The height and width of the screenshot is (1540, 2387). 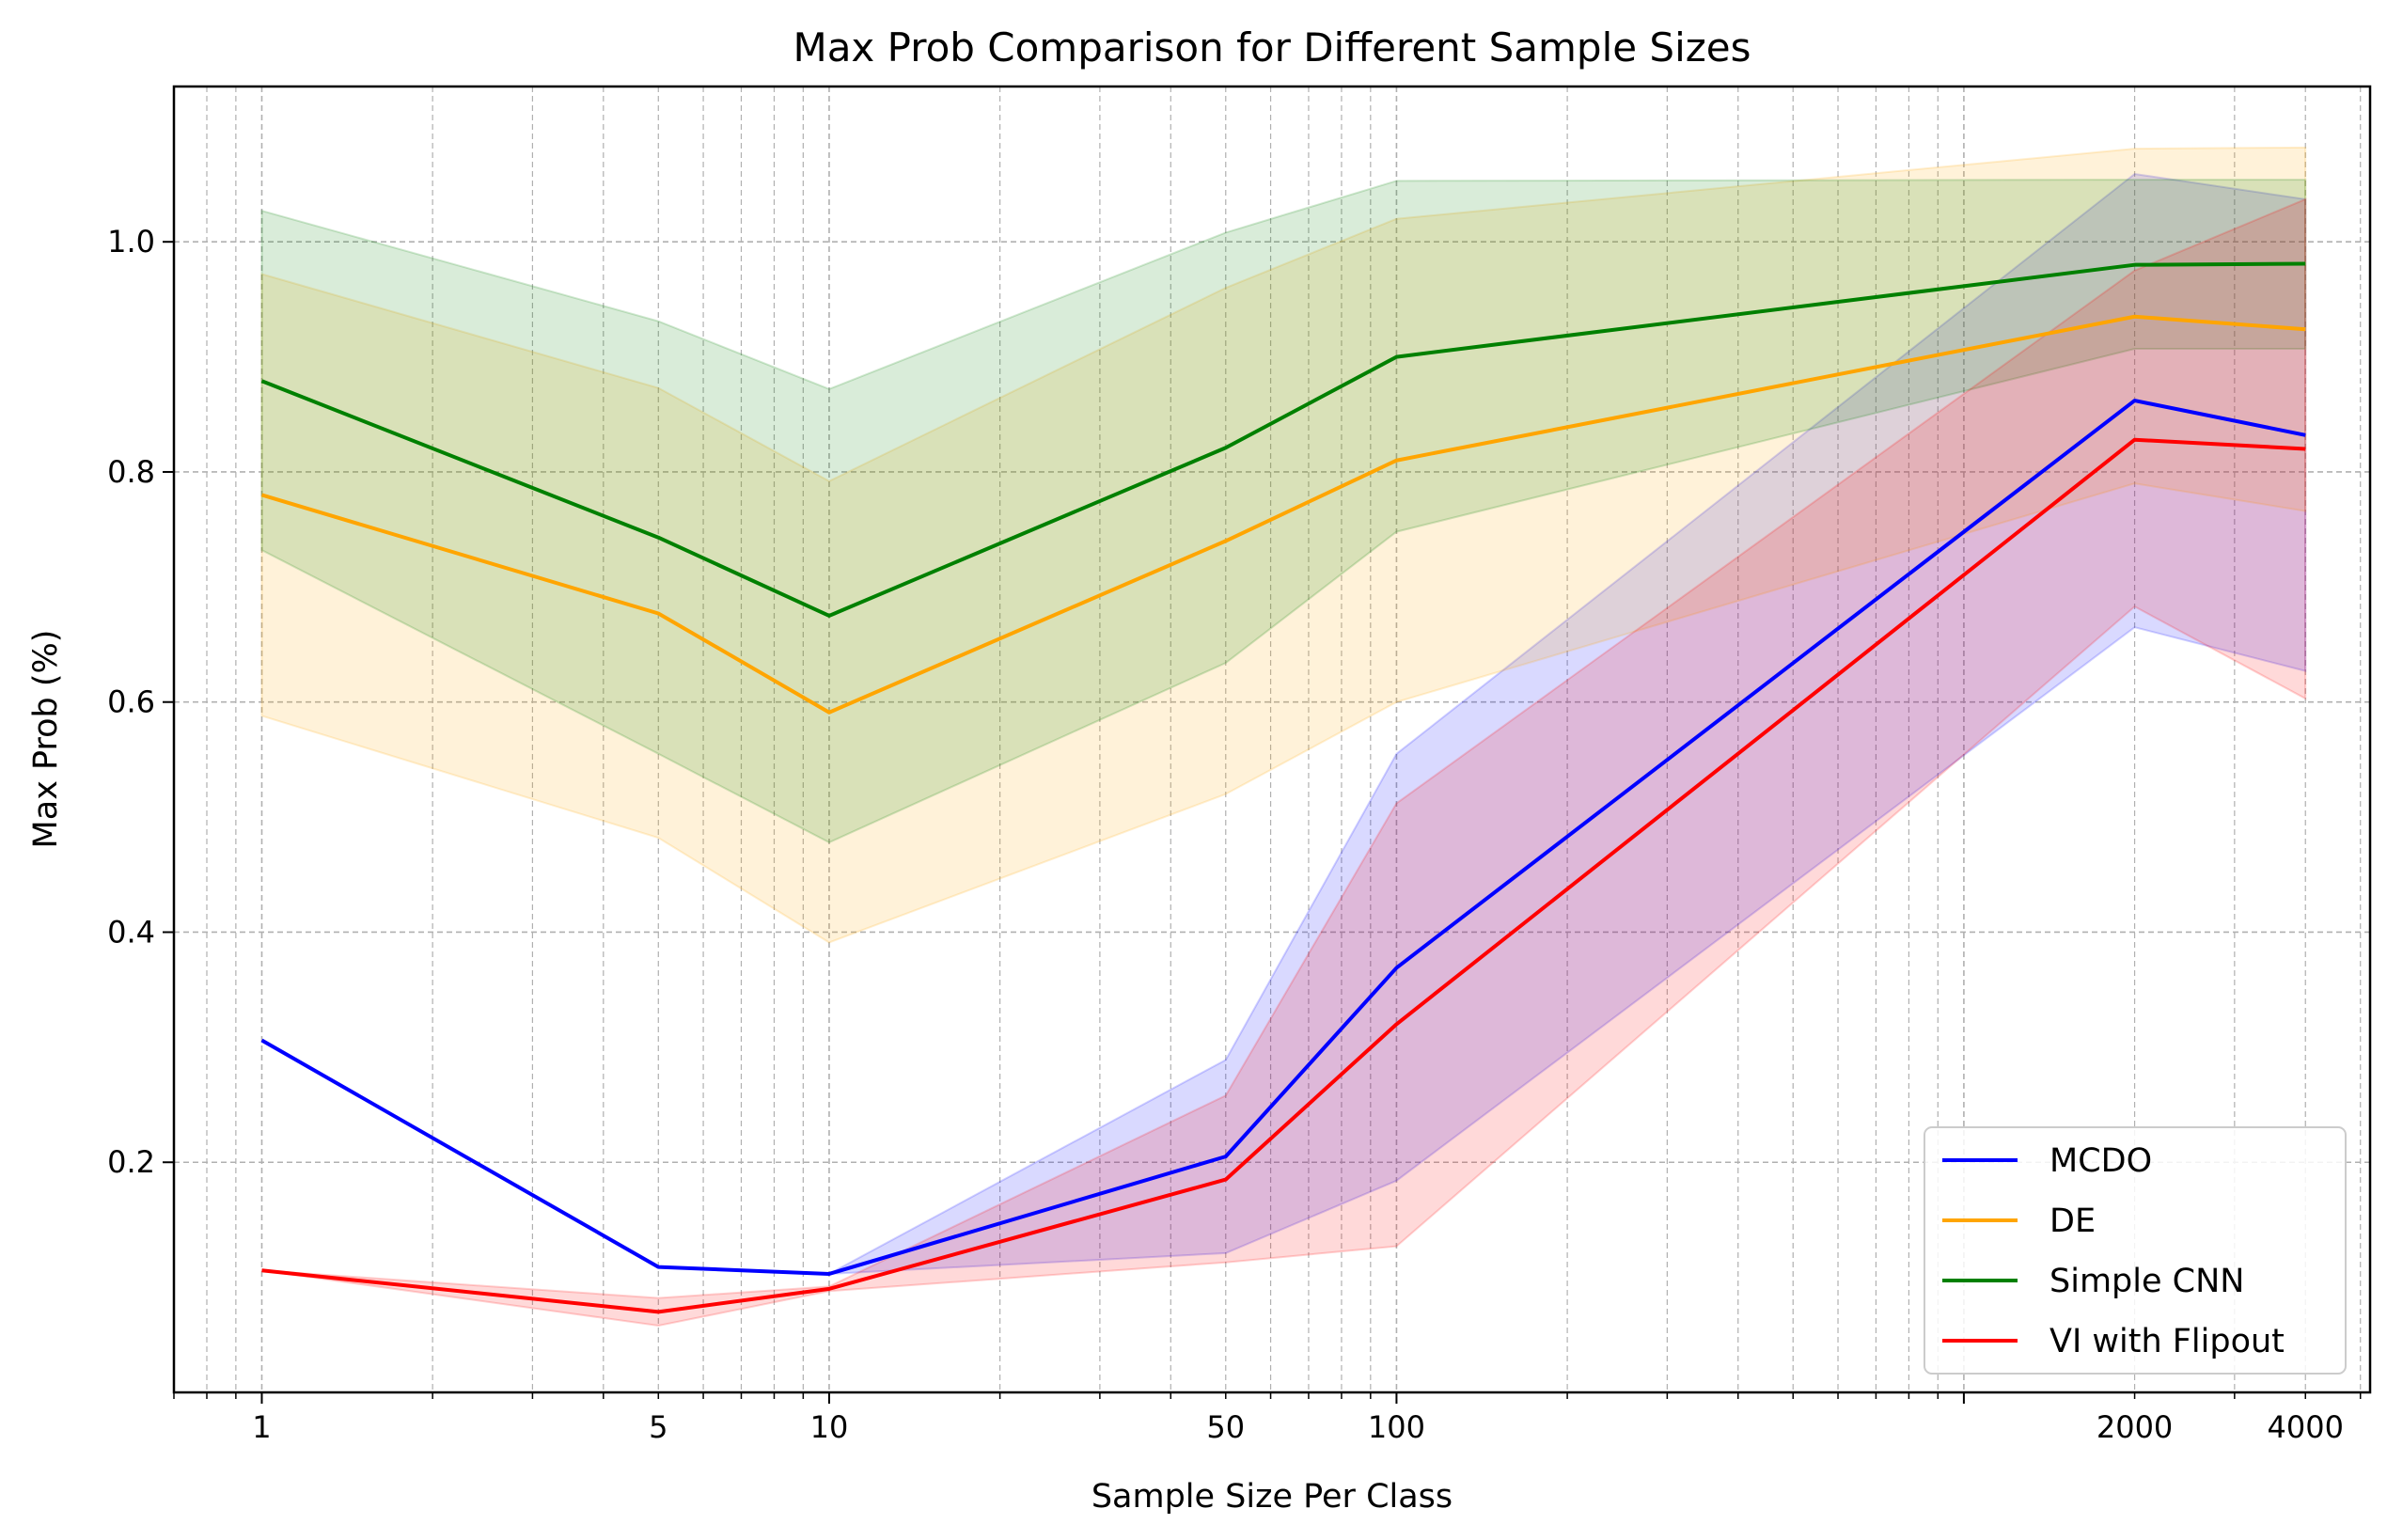 What do you see at coordinates (1272, 1497) in the screenshot?
I see `x-axis-title: Sample Size Per Class` at bounding box center [1272, 1497].